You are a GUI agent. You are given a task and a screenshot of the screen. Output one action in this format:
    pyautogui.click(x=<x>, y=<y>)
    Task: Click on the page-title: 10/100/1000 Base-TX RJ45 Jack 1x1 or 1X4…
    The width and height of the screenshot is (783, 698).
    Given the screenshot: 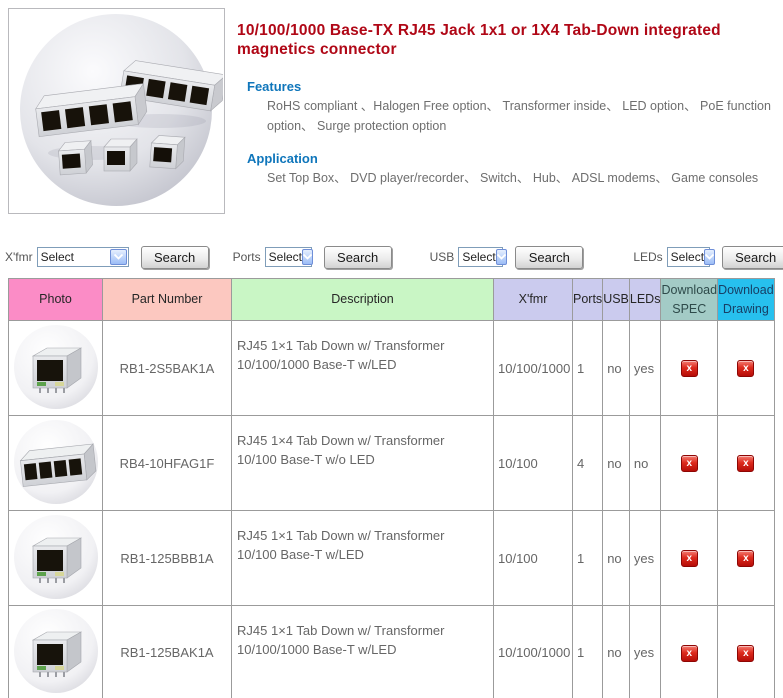 What is the action you would take?
    pyautogui.click(x=479, y=40)
    